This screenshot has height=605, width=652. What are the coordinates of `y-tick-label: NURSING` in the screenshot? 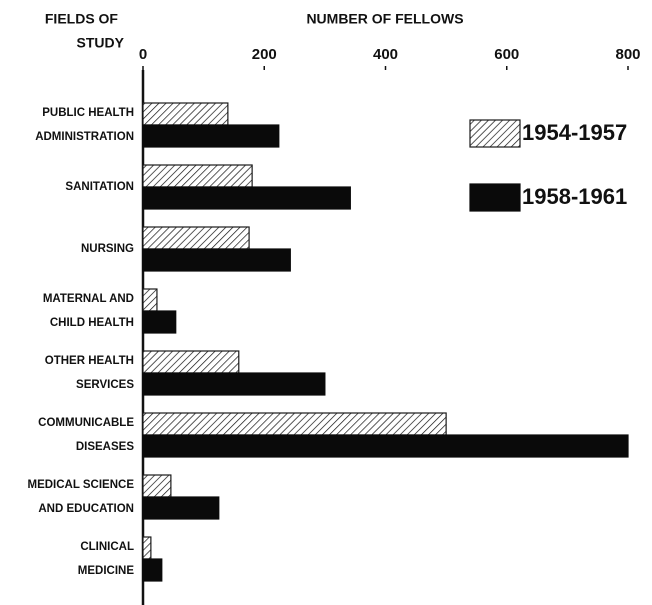 It's located at (107, 249).